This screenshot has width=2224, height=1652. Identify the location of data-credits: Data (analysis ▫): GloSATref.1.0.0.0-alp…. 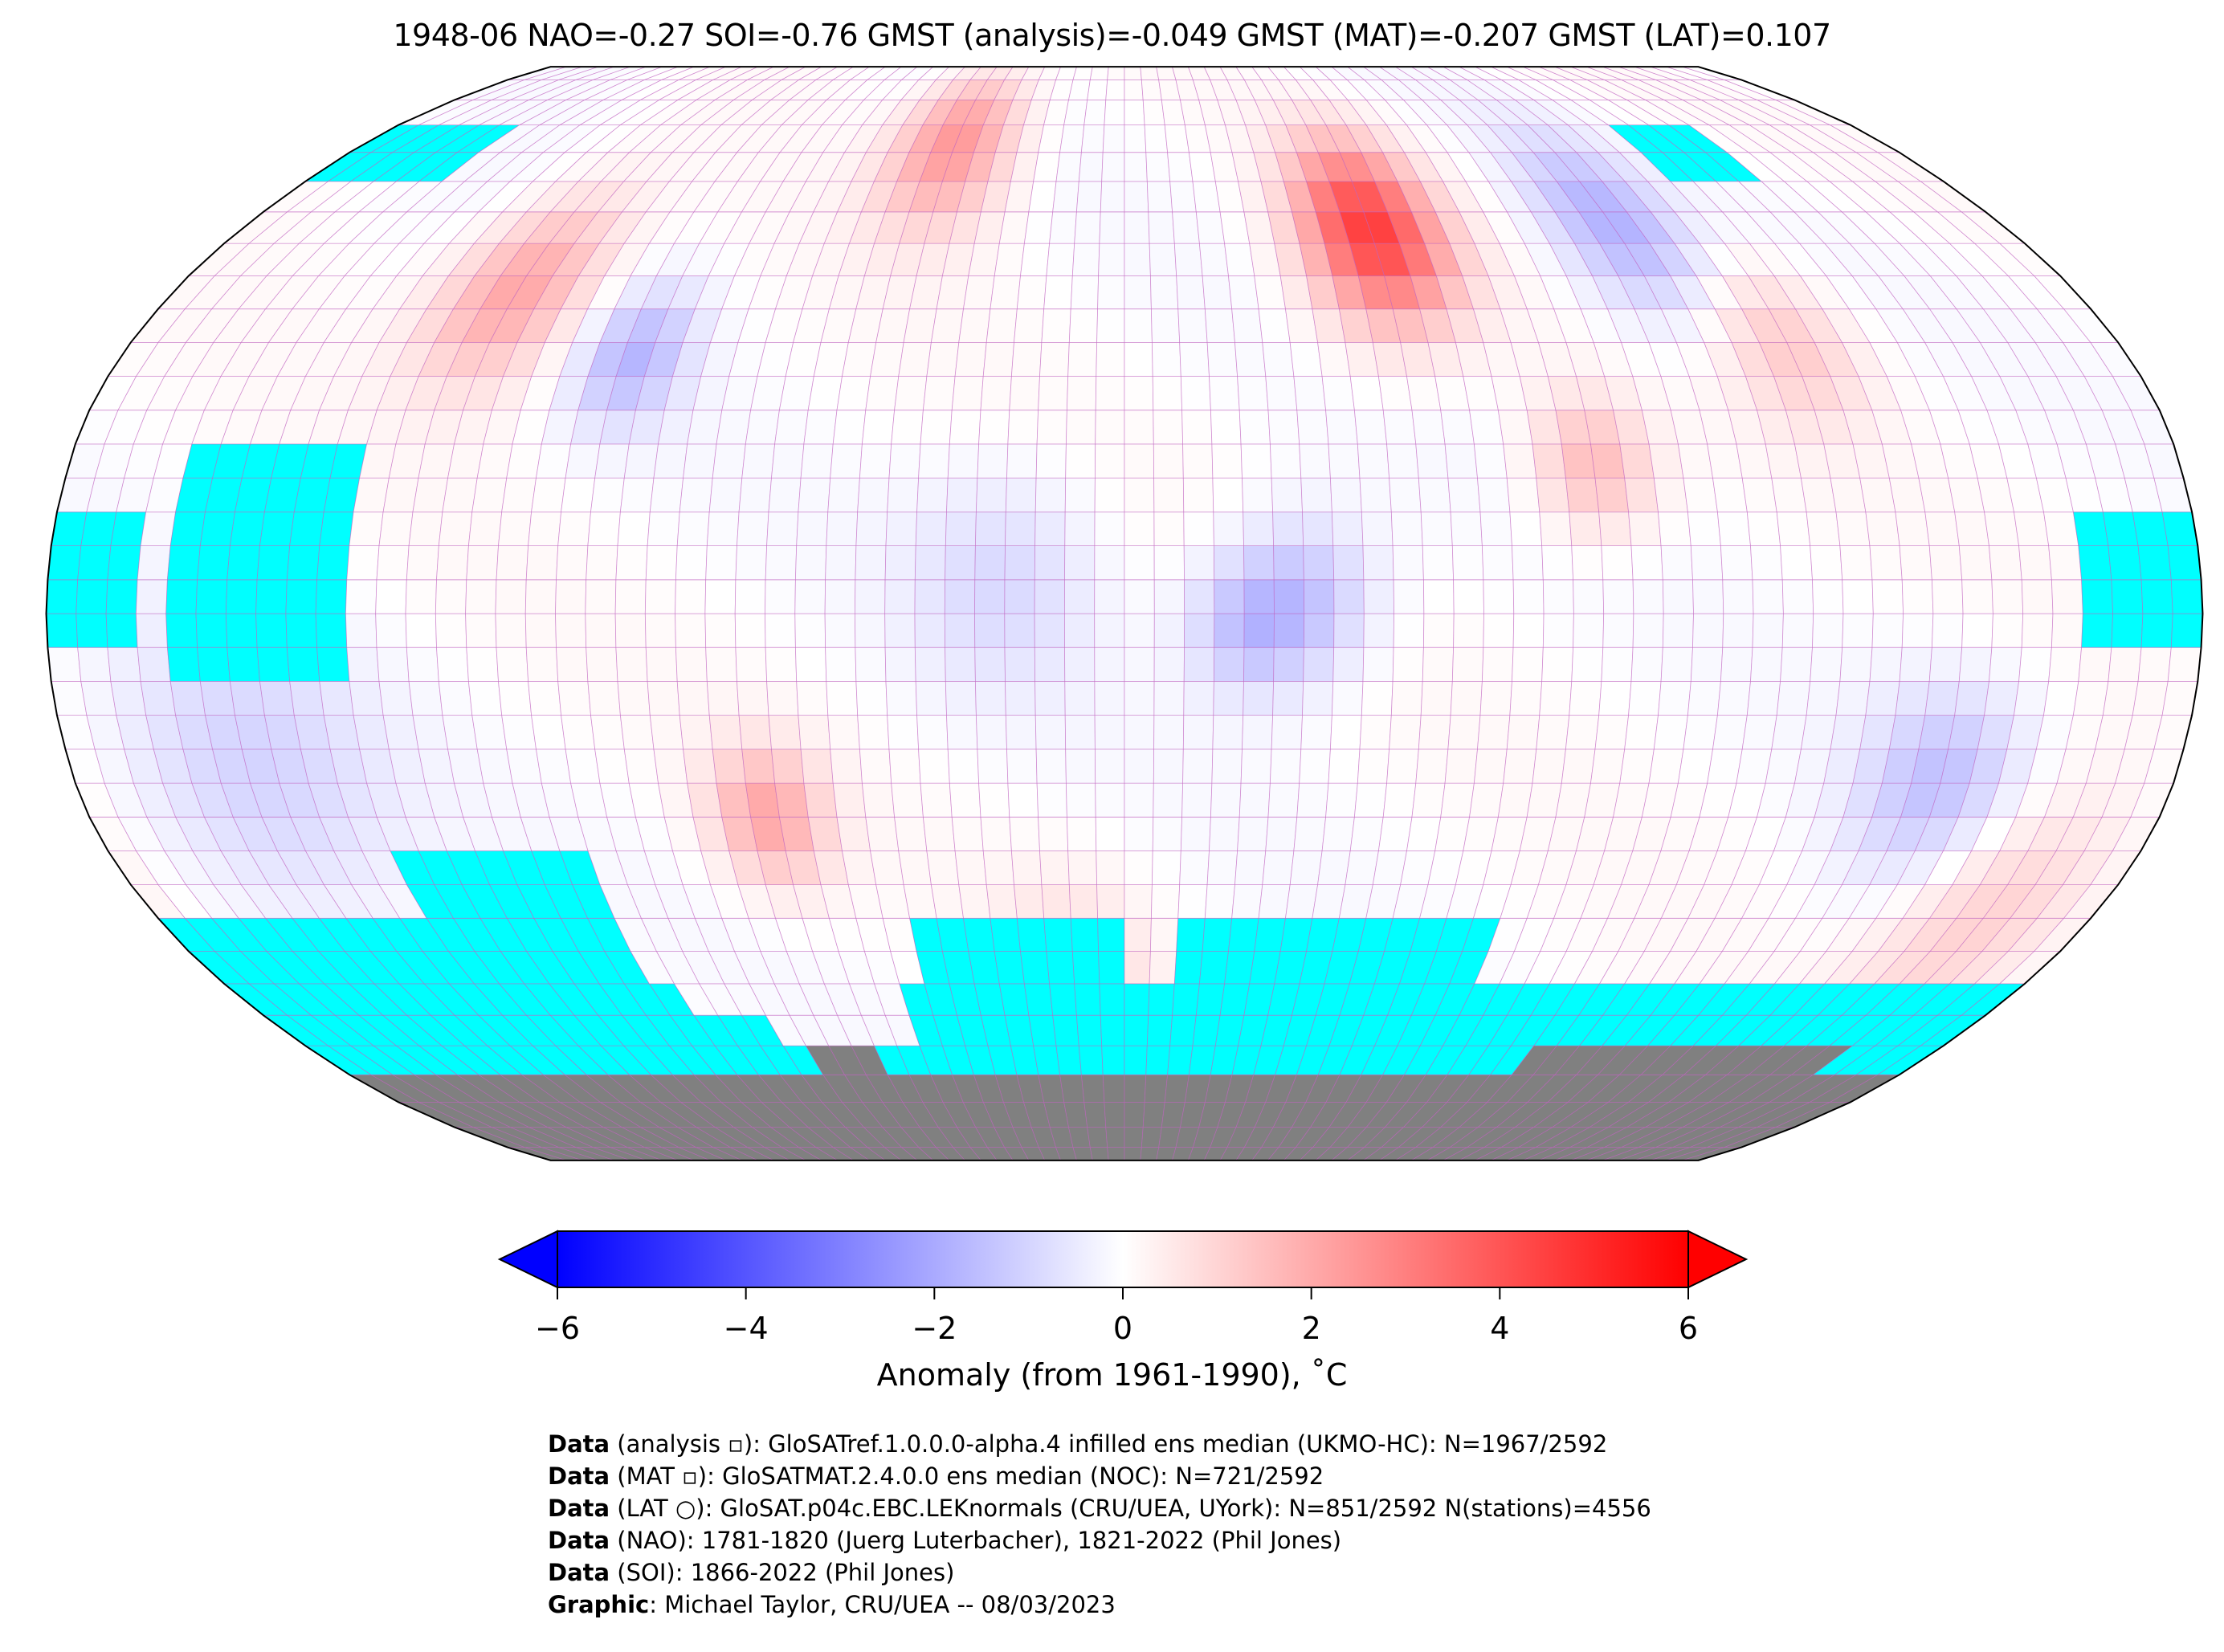
(1099, 1524).